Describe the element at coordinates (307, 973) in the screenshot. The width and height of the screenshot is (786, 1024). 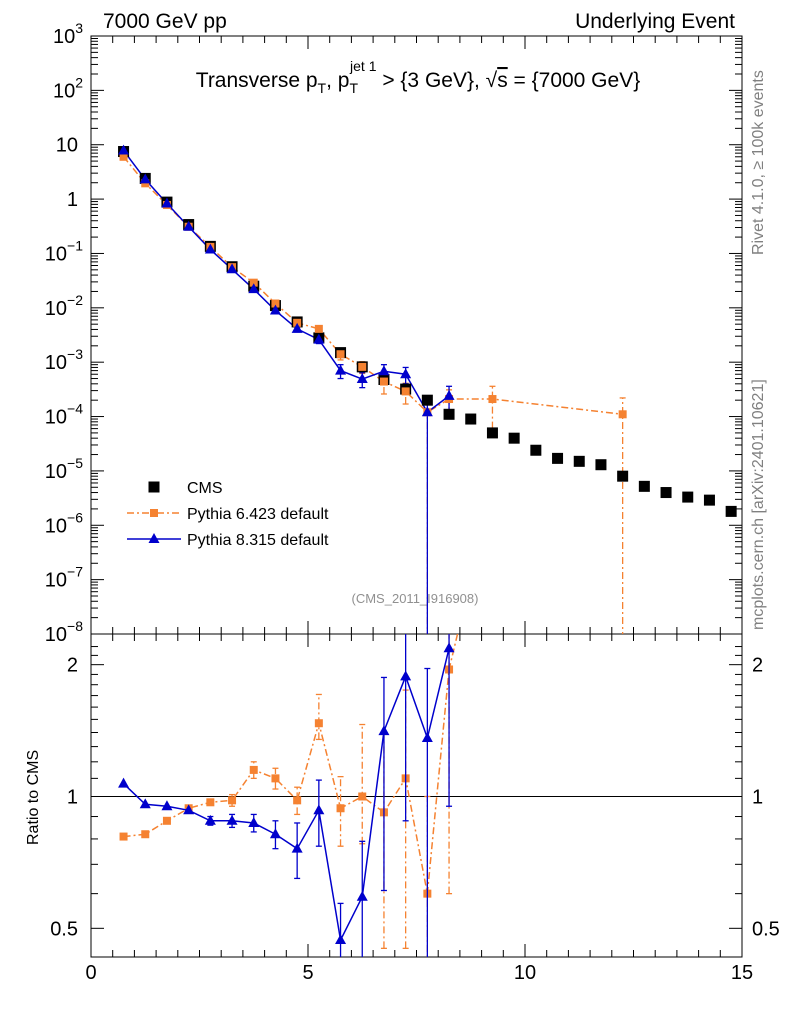
I see `x-tick-label: 5` at that location.